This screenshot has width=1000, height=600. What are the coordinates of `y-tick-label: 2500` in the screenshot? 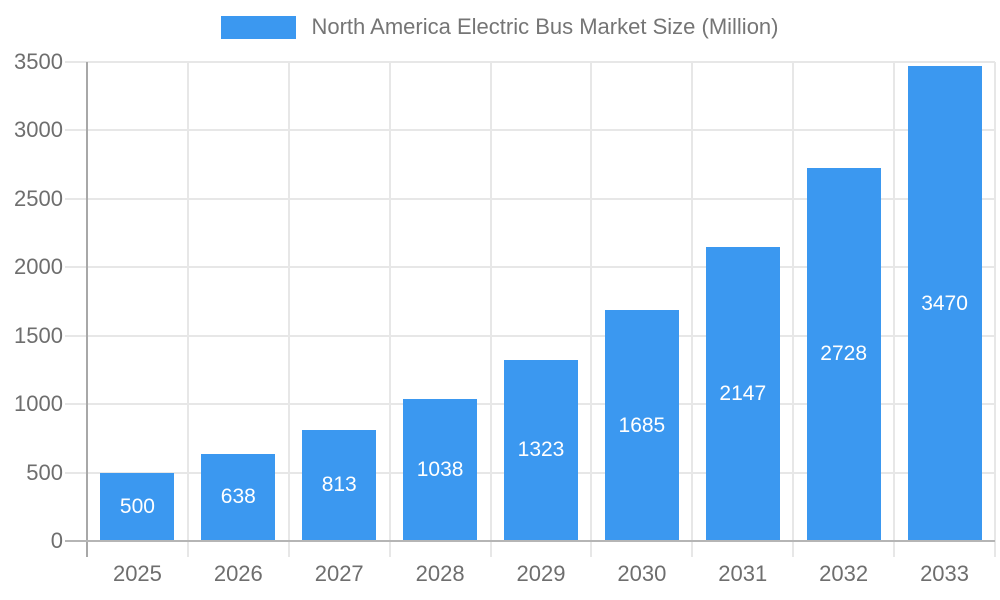 It's located at (38, 198).